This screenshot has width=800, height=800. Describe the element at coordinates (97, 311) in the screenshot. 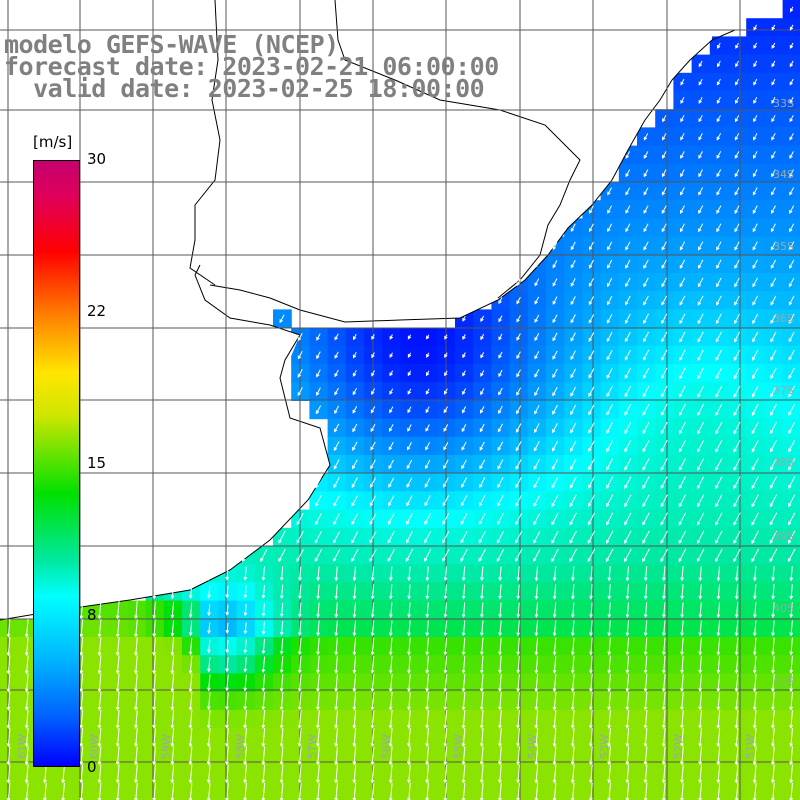

I see `colorbar-tick-22: 22` at that location.